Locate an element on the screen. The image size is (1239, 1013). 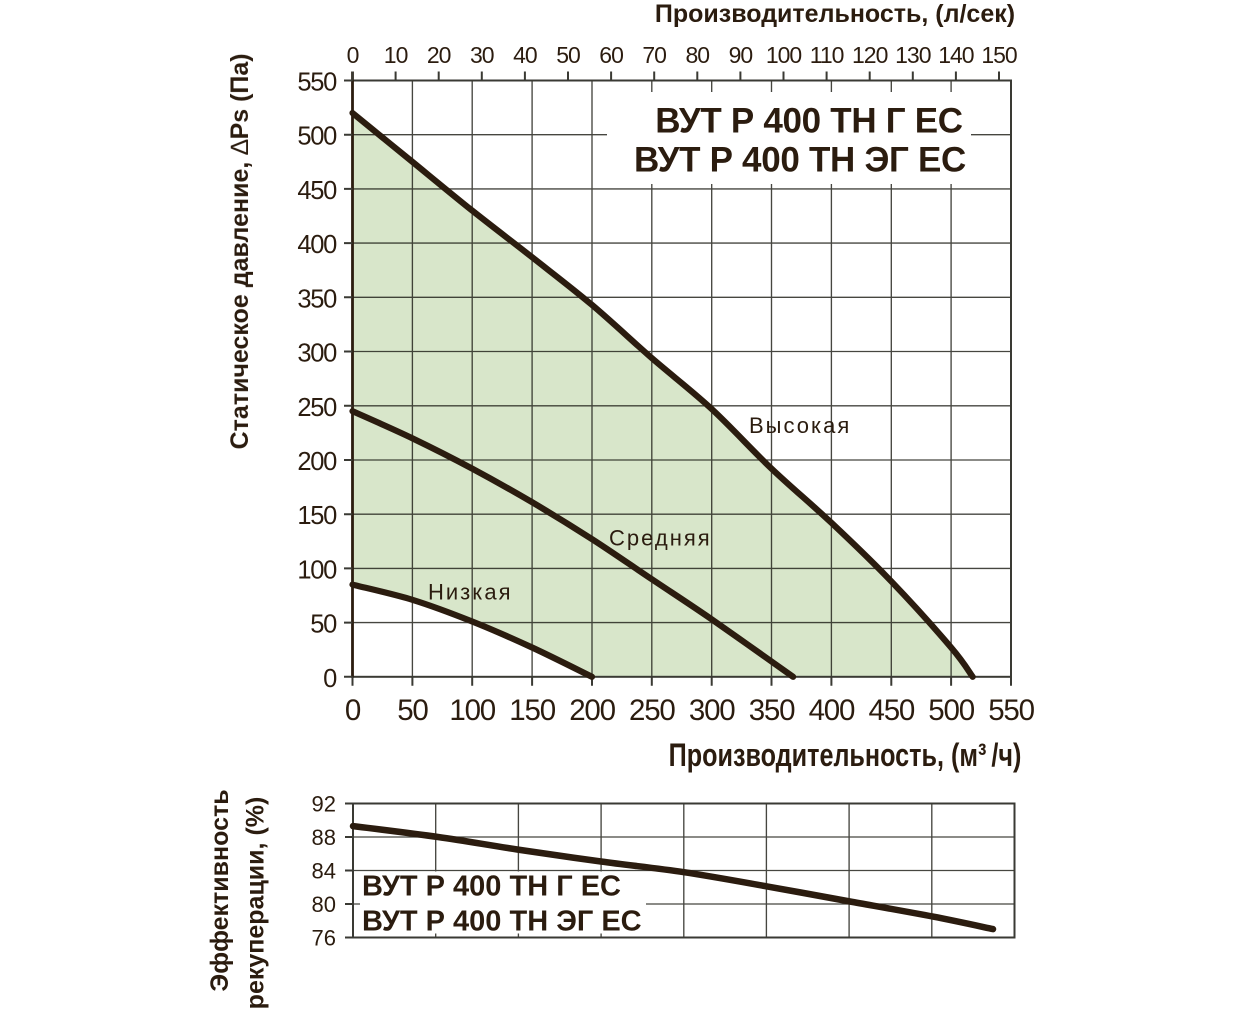
svg-text: 70 is located at coordinates (654, 55).